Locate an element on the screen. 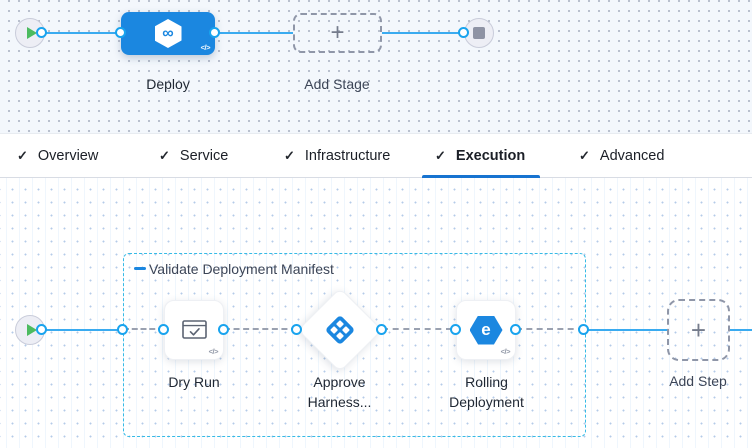 The height and width of the screenshot is (448, 752). pipeline-hexagon-icon: ∞ is located at coordinates (168, 33).